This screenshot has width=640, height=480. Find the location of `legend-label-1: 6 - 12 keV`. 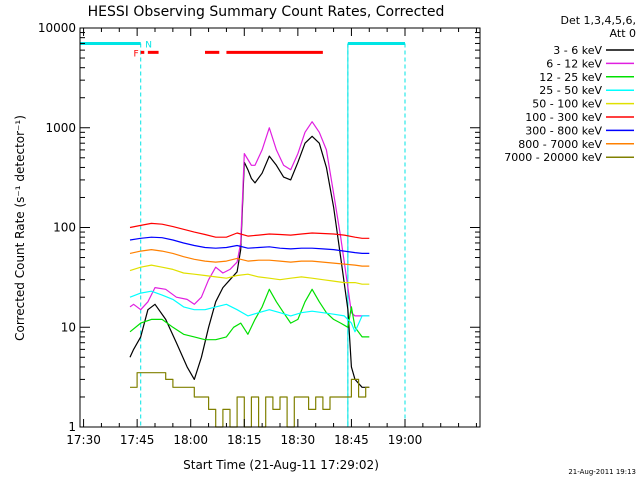

legend-label-1: 6 - 12 keV is located at coordinates (574, 63).